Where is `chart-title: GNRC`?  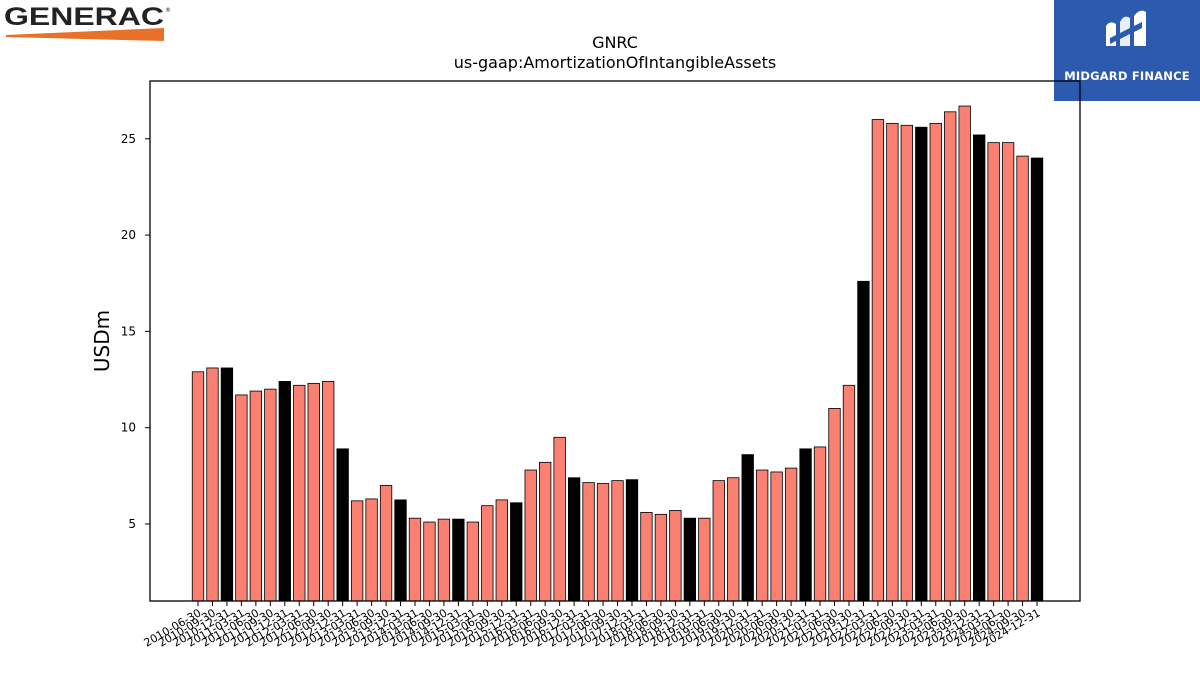 chart-title: GNRC is located at coordinates (615, 42).